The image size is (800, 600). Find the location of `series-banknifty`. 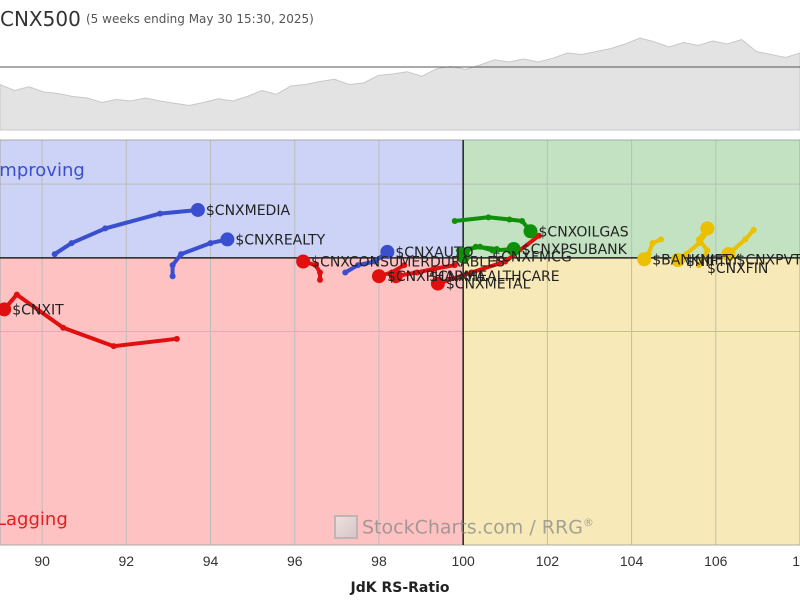

series-banknifty is located at coordinates (651, 251).